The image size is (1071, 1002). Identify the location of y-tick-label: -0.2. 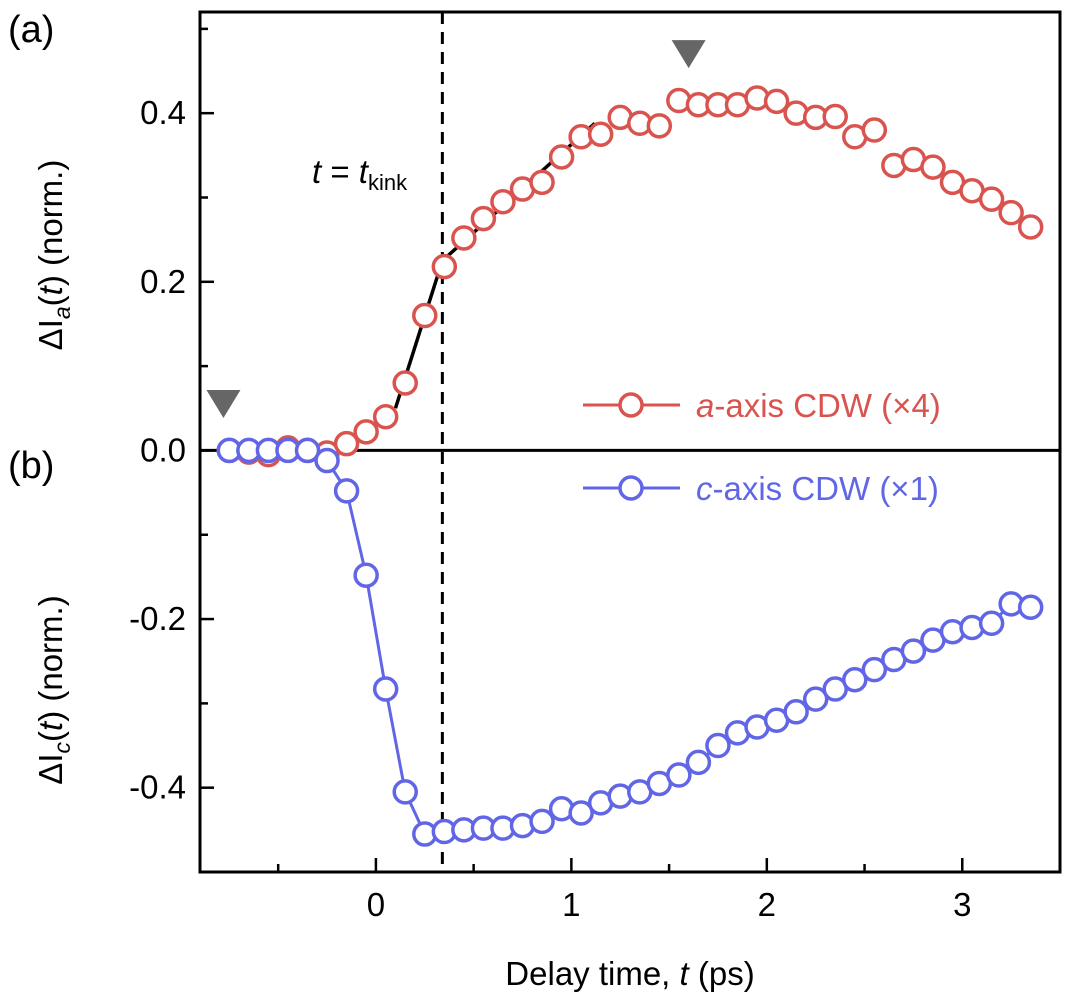
(157, 618).